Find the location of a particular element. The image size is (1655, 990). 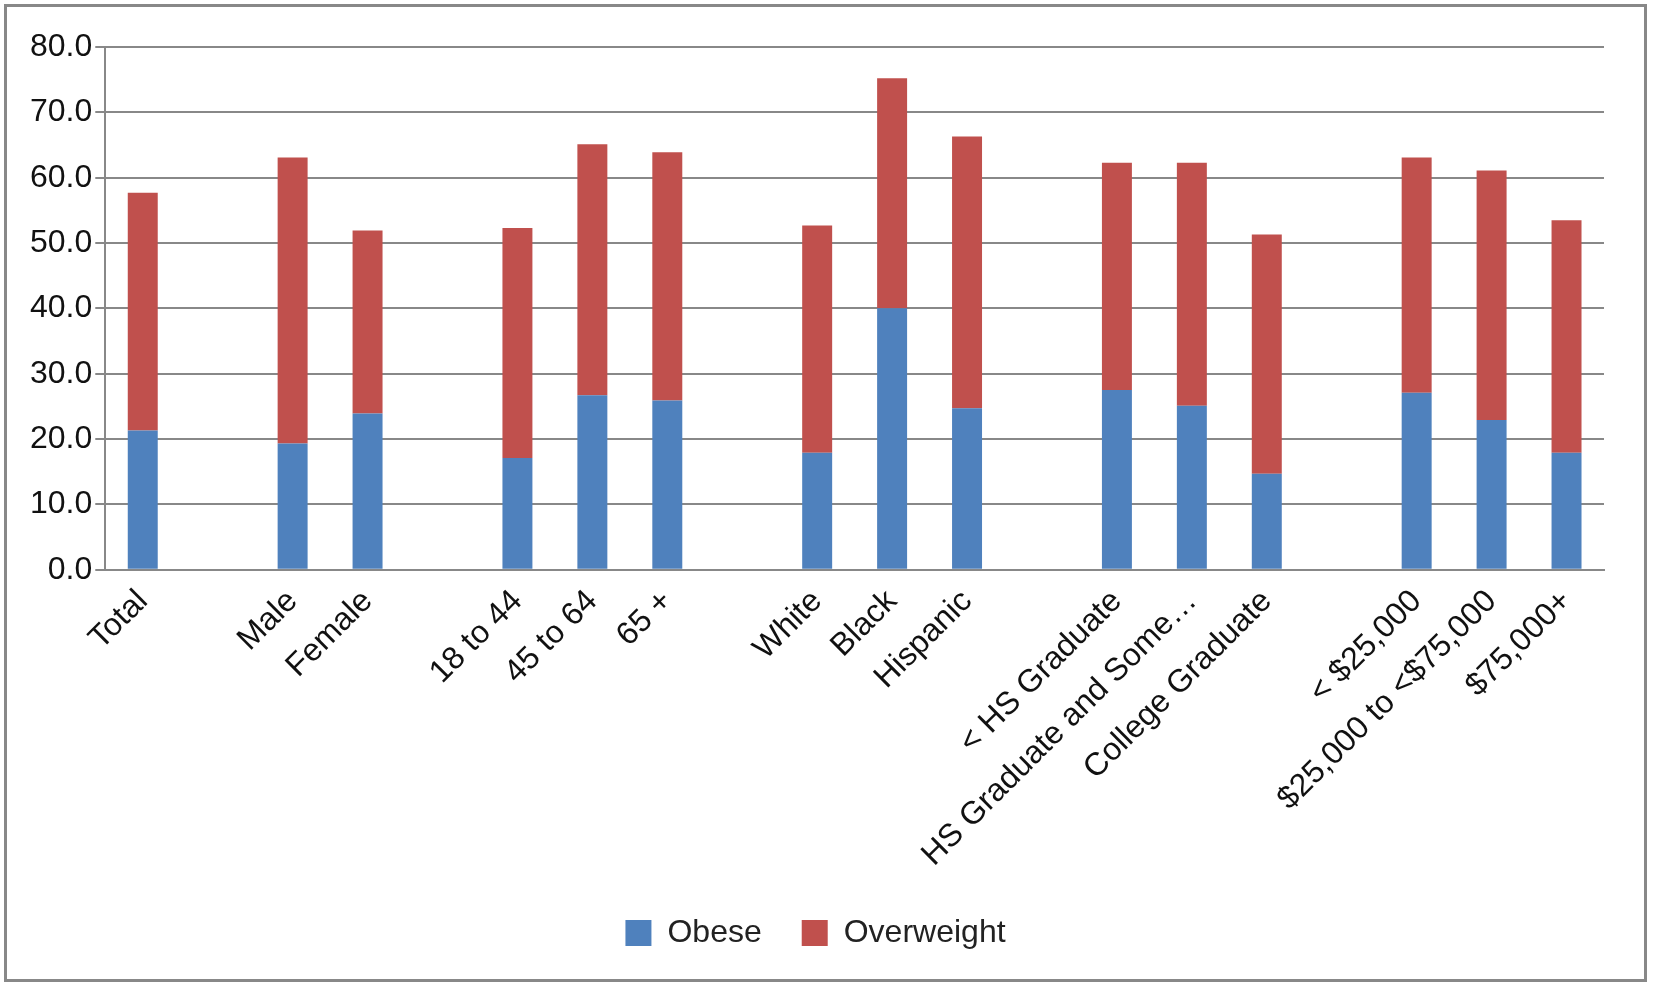

y-tick-label: 60.0 is located at coordinates (61, 175).